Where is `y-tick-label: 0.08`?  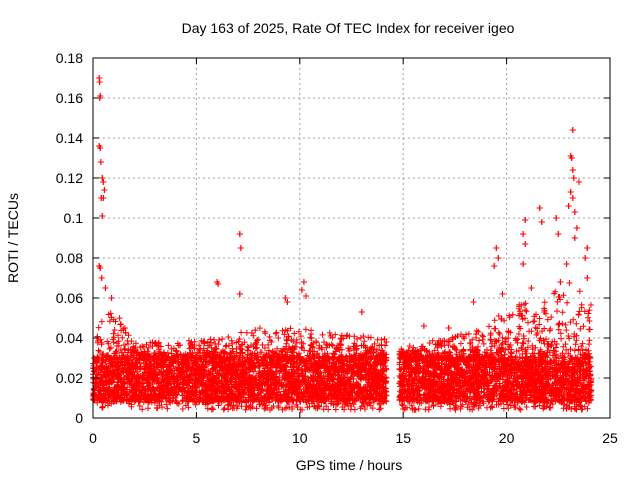
y-tick-label: 0.08 is located at coordinates (69, 258).